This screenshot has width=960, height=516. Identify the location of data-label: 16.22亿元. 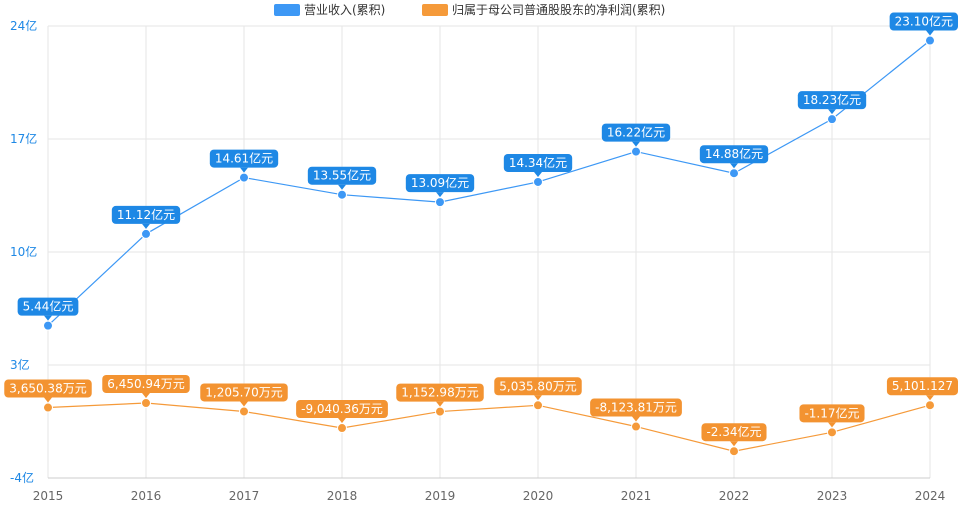
(636, 135).